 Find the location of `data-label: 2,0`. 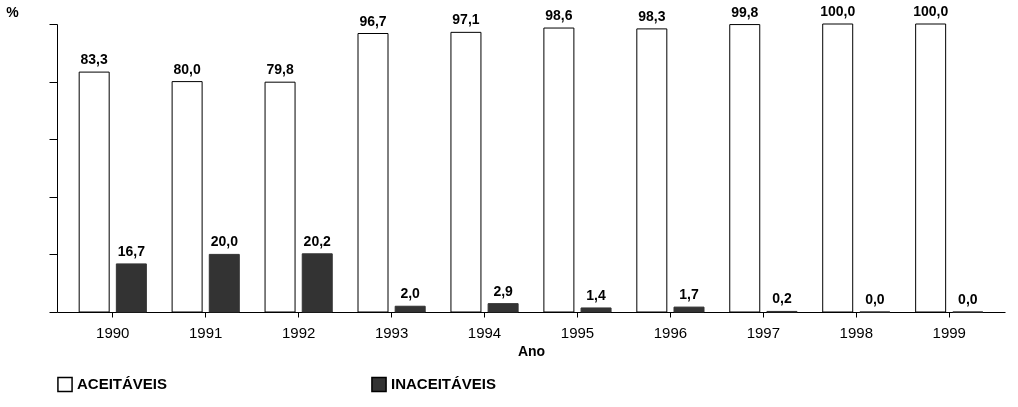

data-label: 2,0 is located at coordinates (410, 293).